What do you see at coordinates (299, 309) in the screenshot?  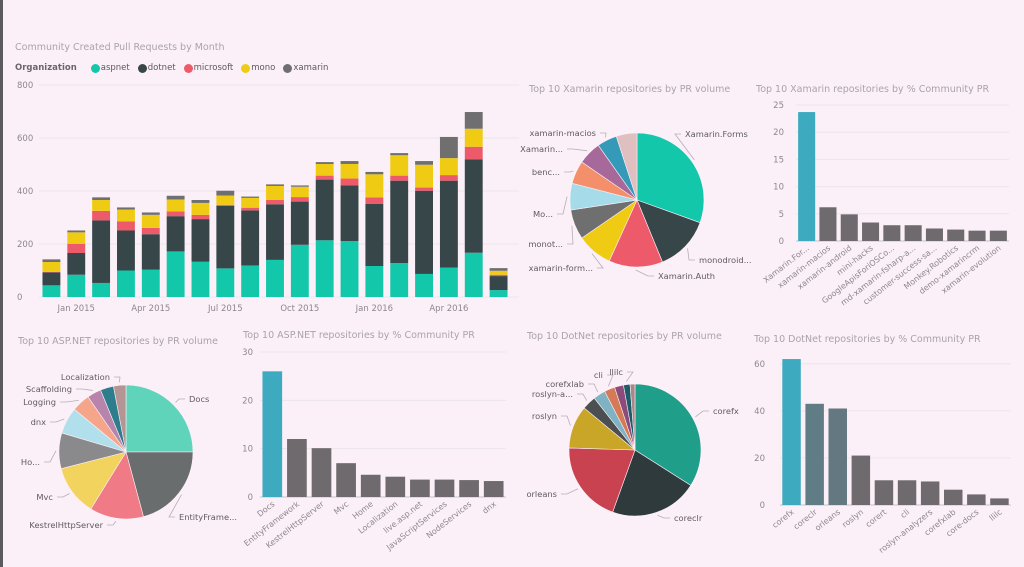 I see `x-tick-label: Oct 2015` at bounding box center [299, 309].